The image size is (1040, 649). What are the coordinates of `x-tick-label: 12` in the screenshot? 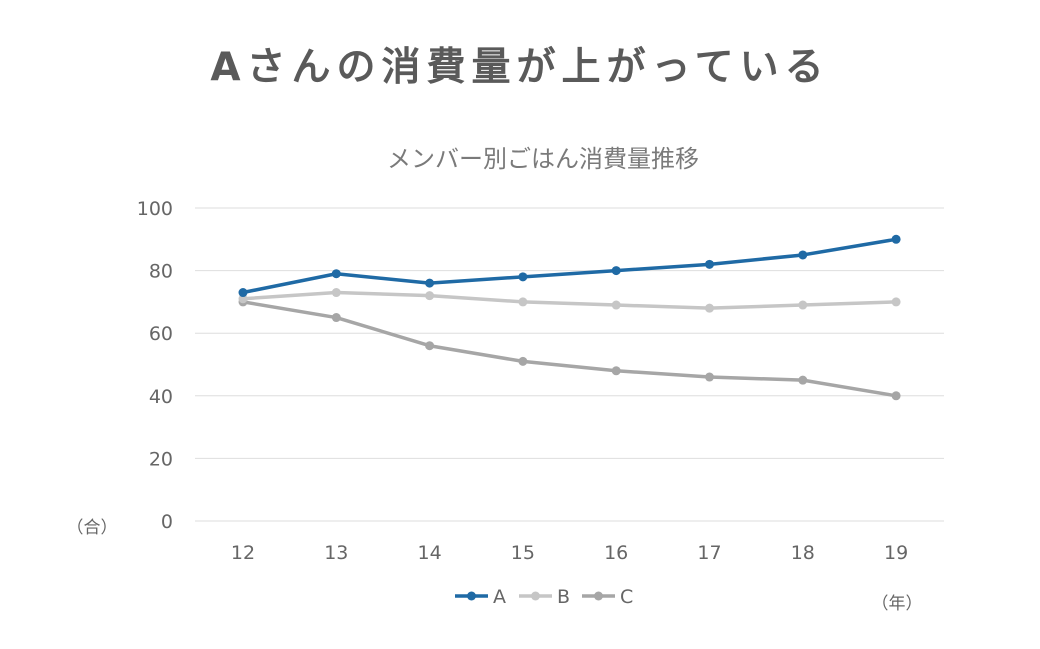 It's located at (243, 553).